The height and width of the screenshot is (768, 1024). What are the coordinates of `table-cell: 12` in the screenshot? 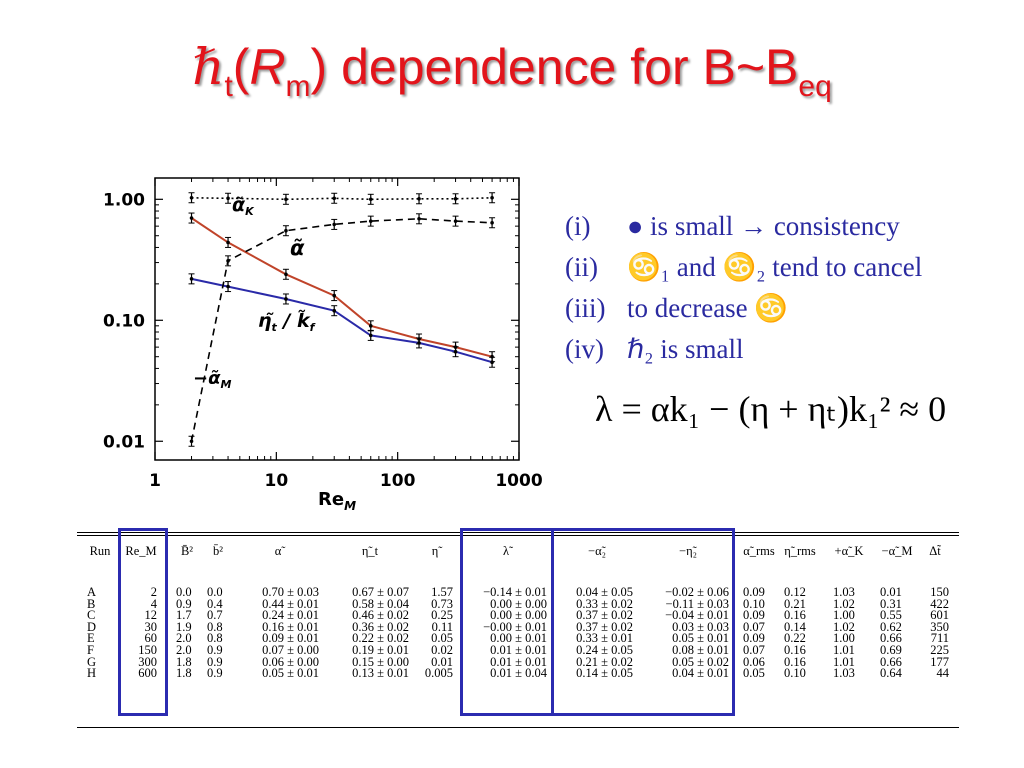 It's located at (151, 615).